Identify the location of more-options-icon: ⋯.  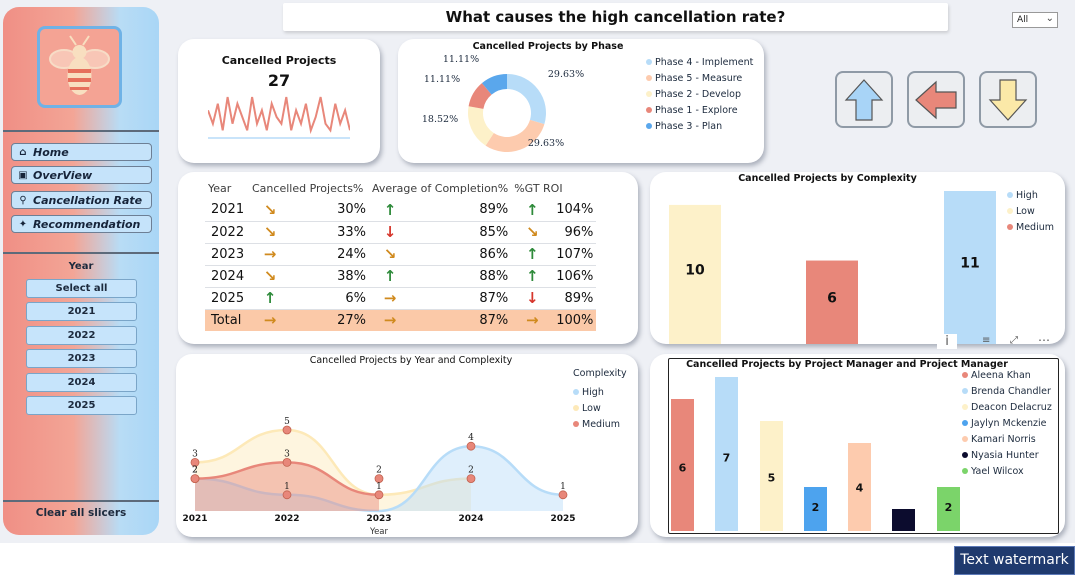
(1044, 340).